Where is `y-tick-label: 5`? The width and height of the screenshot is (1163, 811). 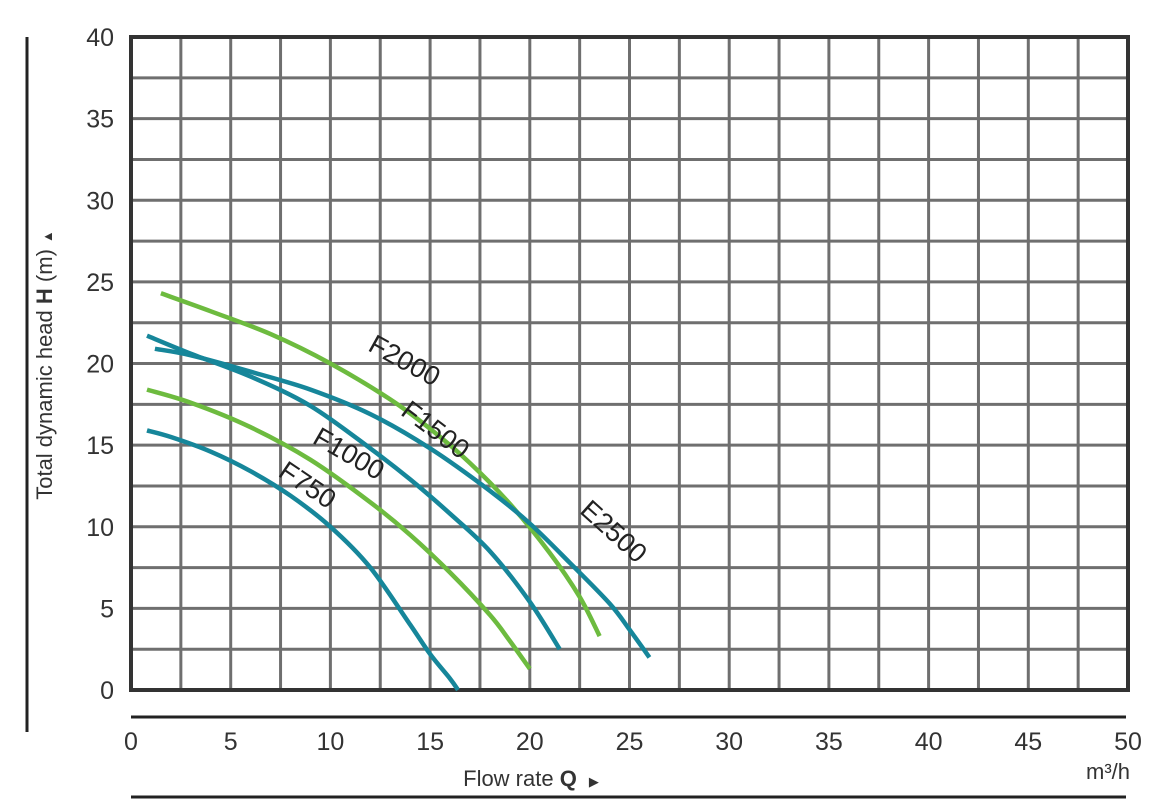
y-tick-label: 5 is located at coordinates (107, 609).